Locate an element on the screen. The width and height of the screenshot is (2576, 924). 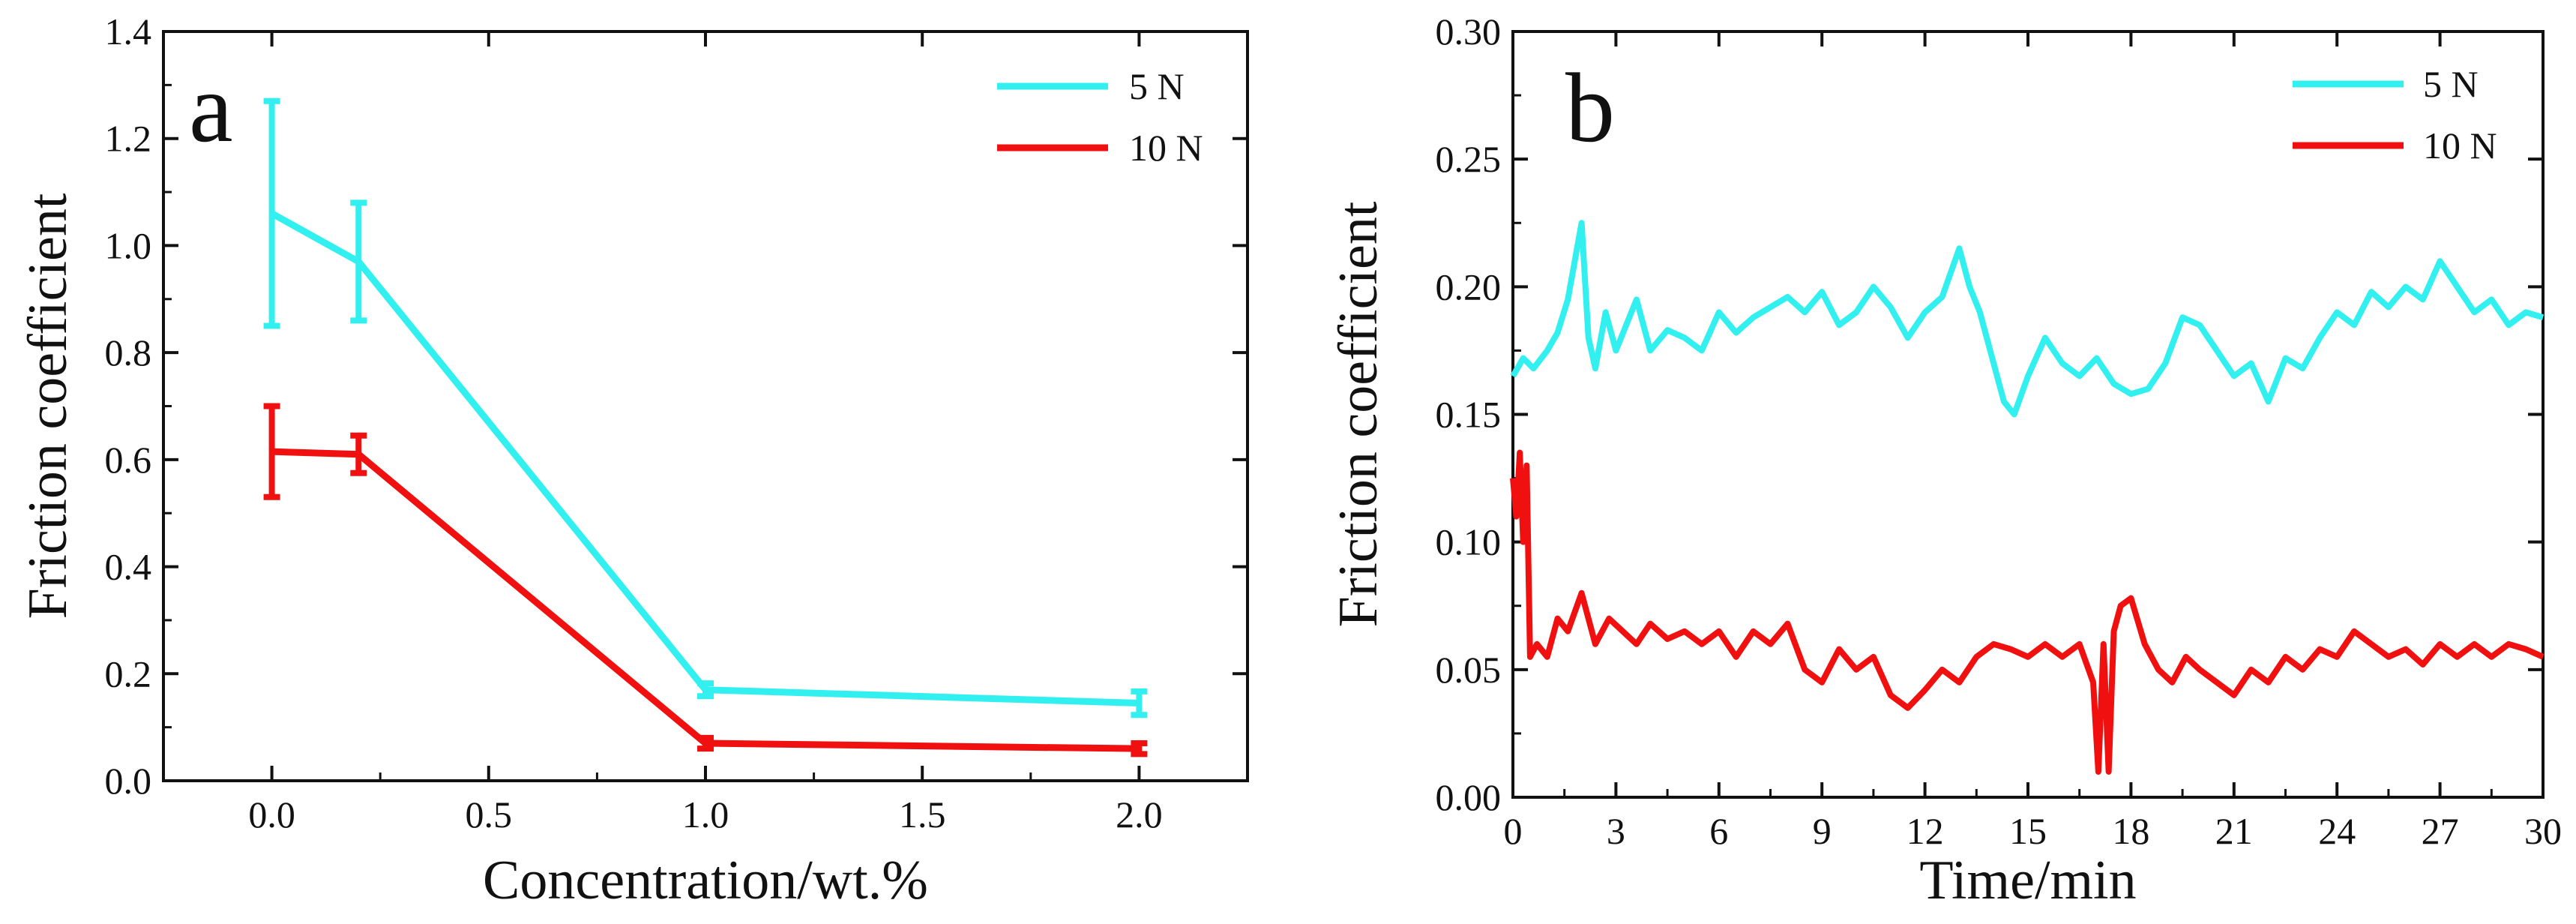
series-5n is located at coordinates (2028, 319).